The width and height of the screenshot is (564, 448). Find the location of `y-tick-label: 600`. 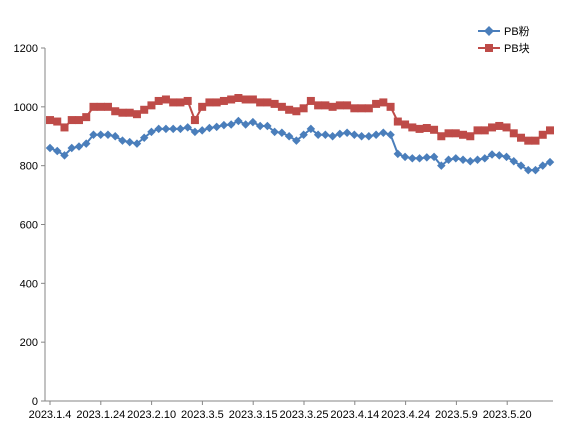

y-tick-label: 600 is located at coordinates (29, 226).